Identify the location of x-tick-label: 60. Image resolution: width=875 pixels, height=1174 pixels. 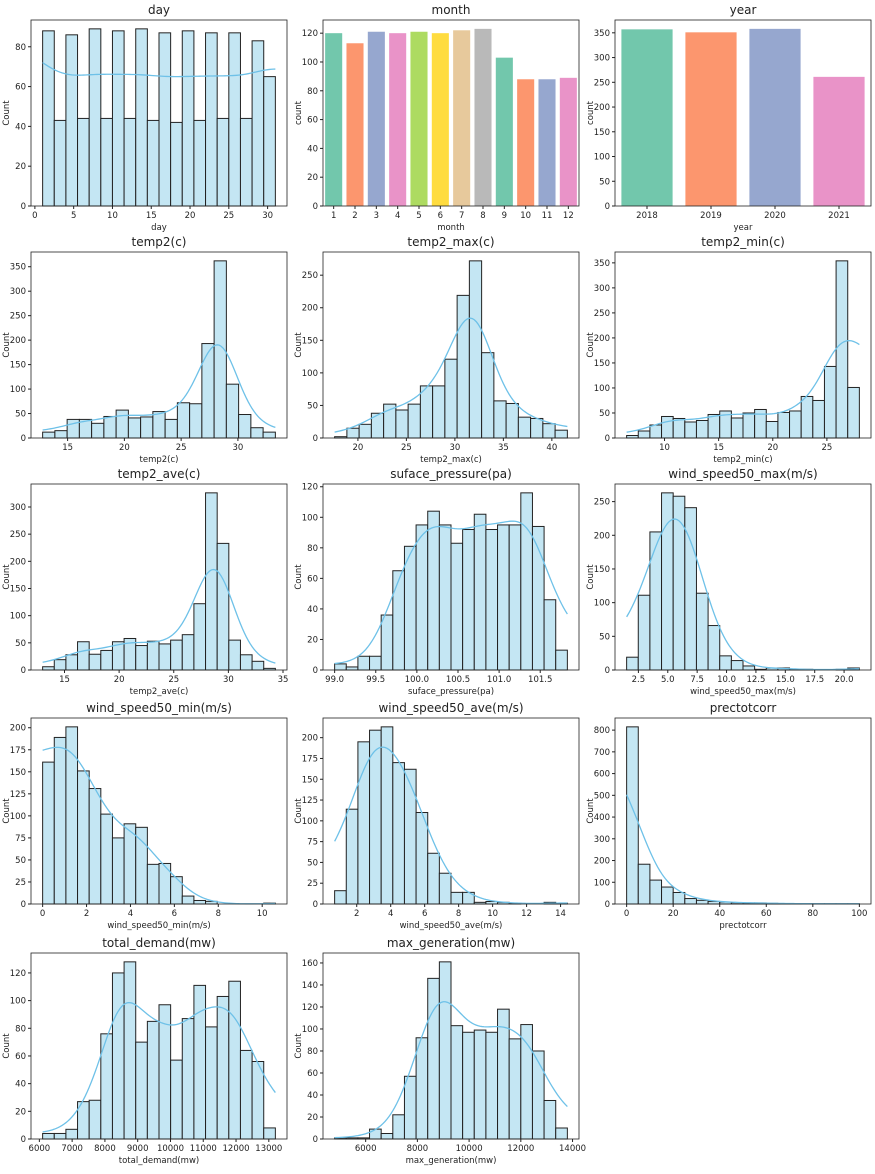
(766, 914).